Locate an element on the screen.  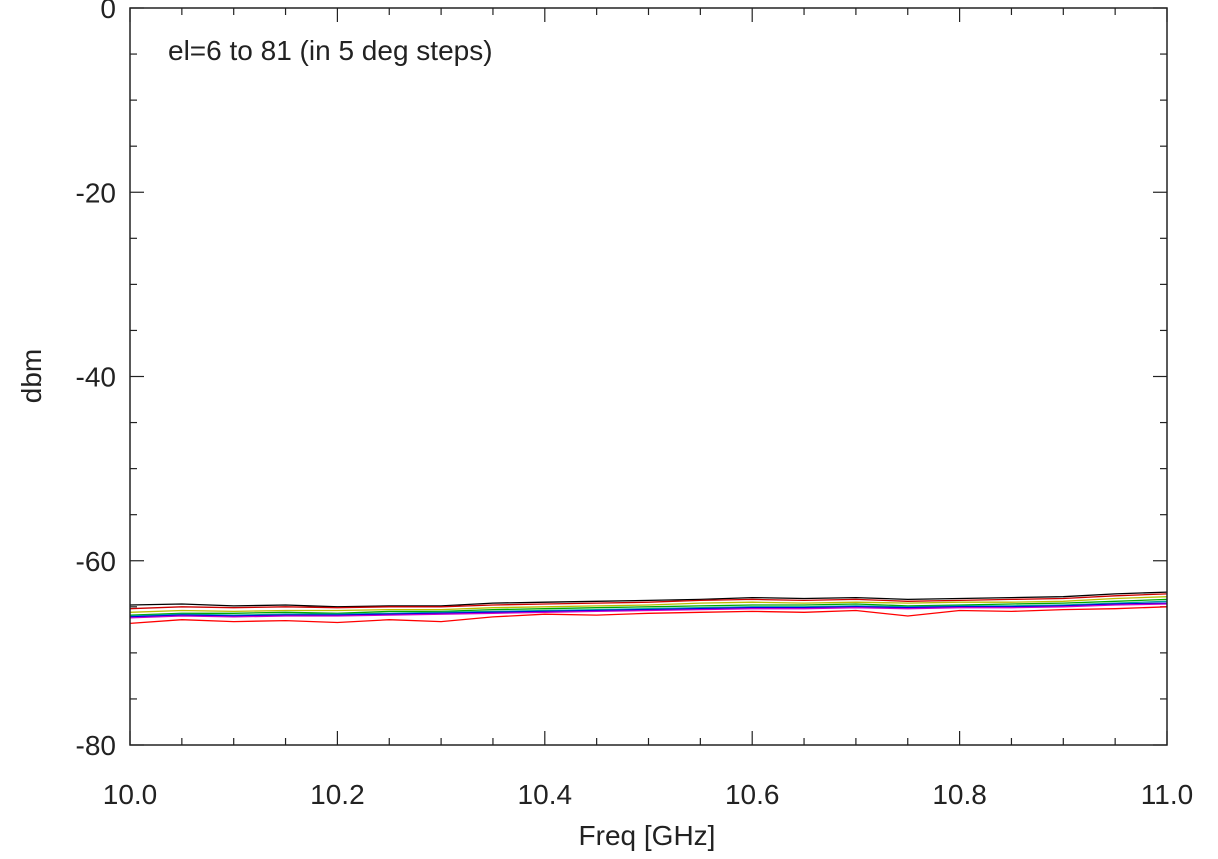
y-tick-label: -40 is located at coordinates (96, 377).